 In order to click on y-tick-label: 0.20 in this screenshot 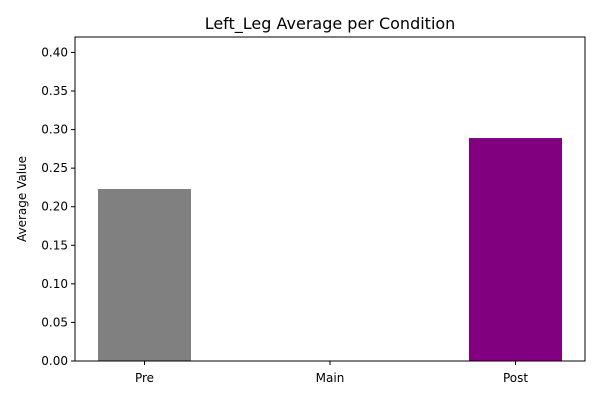, I will do `click(54, 207)`.